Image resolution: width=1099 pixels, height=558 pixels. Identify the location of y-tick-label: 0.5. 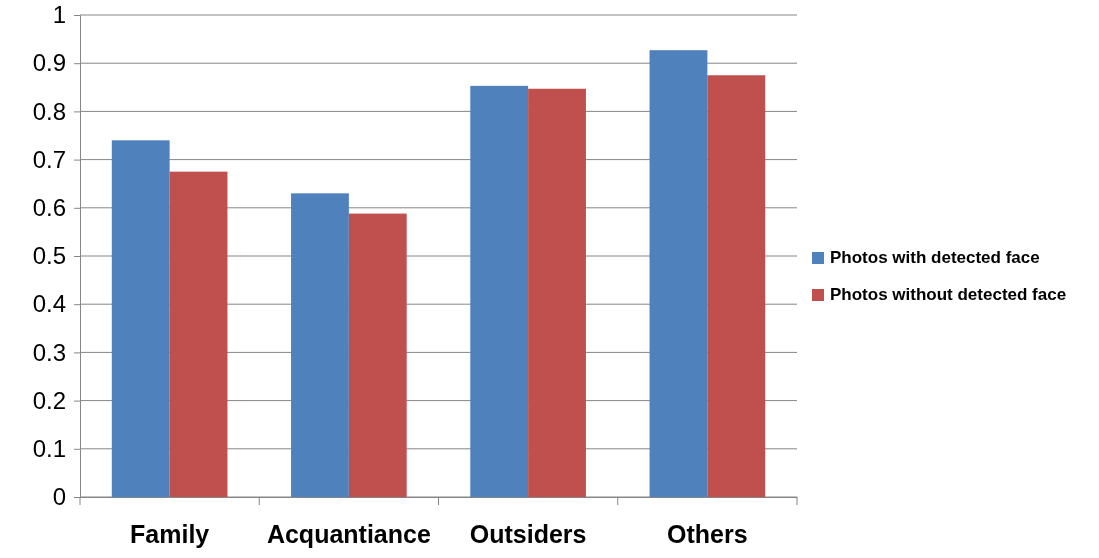
(49, 256).